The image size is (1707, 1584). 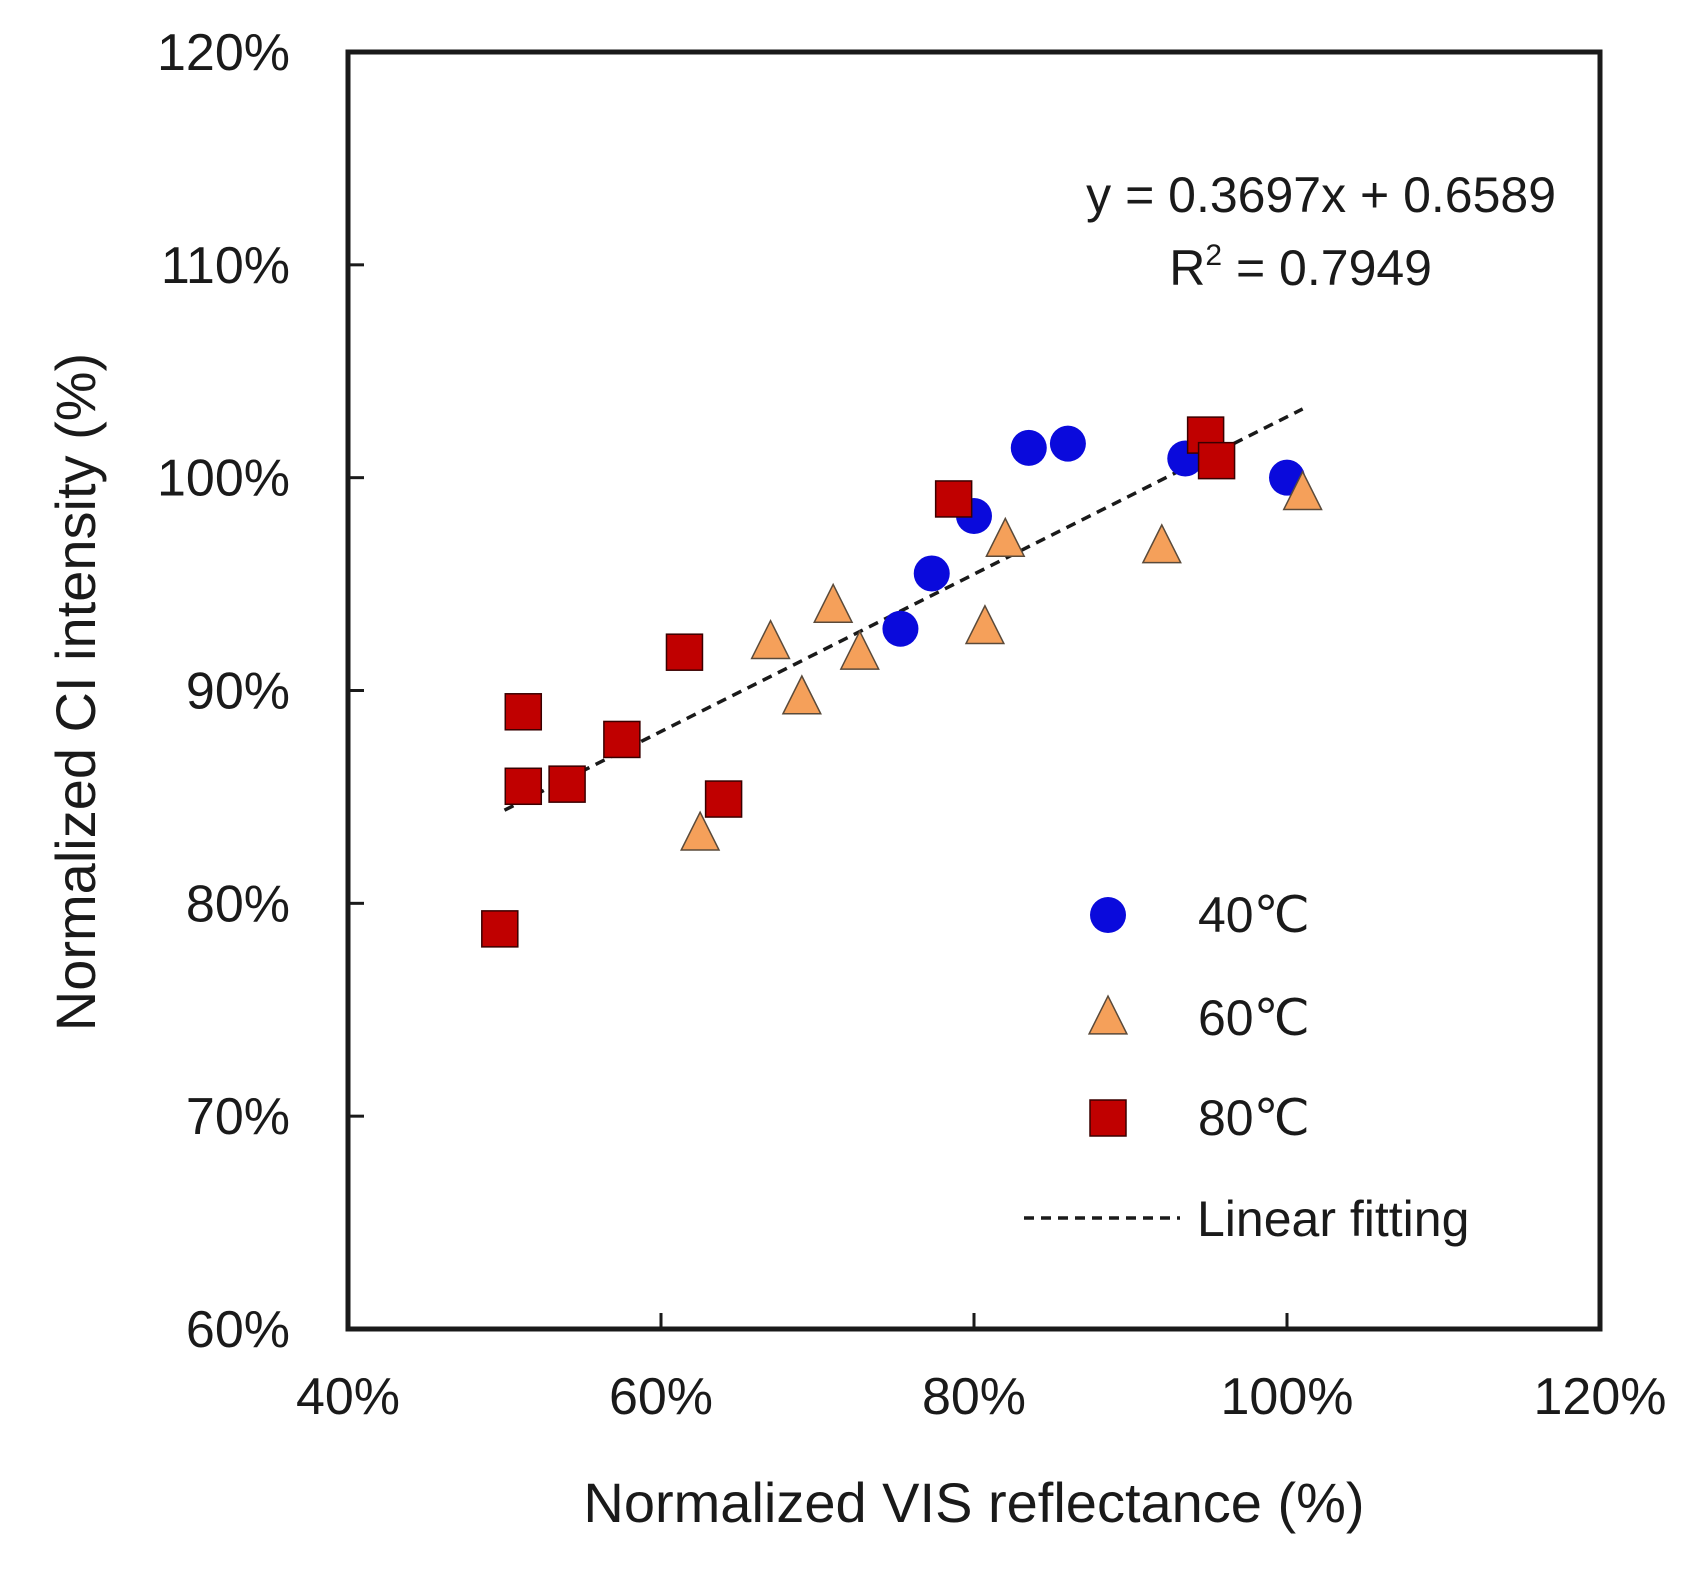 I want to click on x-axis-title: Normalized VIS reflectance (%), so click(x=973, y=1502).